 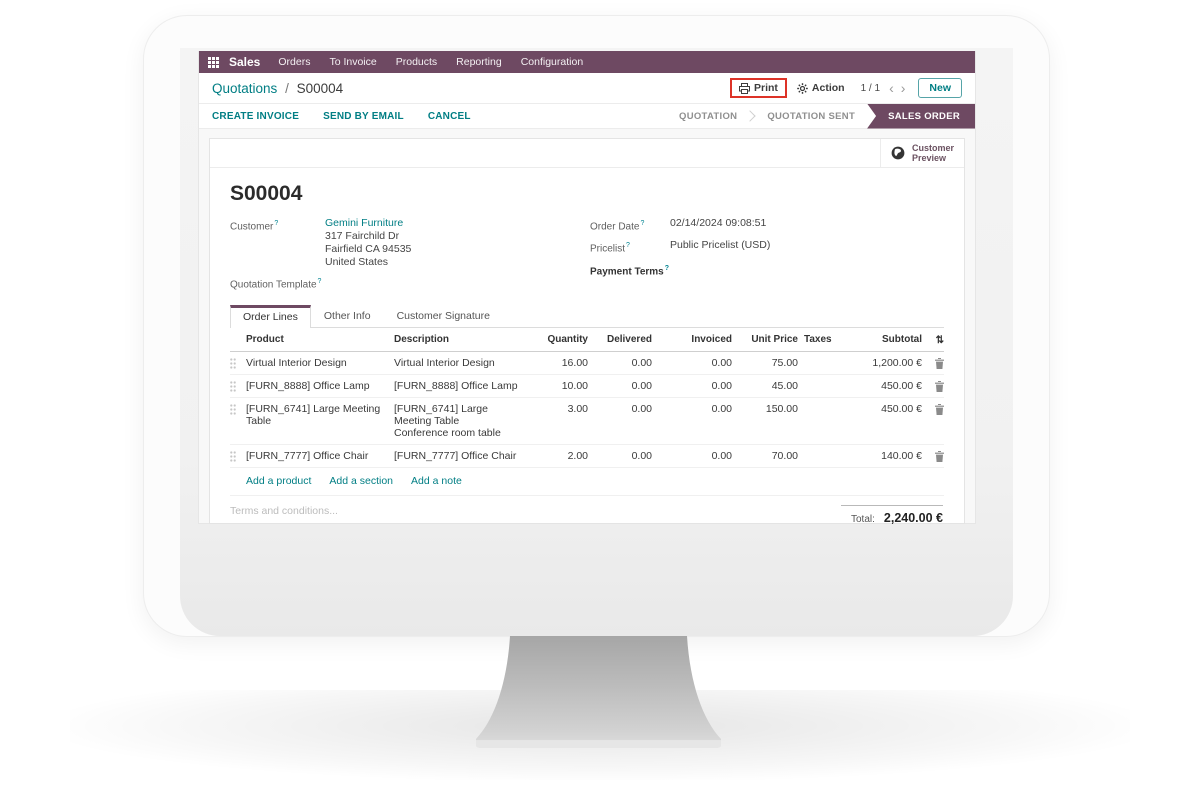 What do you see at coordinates (364, 223) in the screenshot?
I see `customer-link: Gemini Furniture` at bounding box center [364, 223].